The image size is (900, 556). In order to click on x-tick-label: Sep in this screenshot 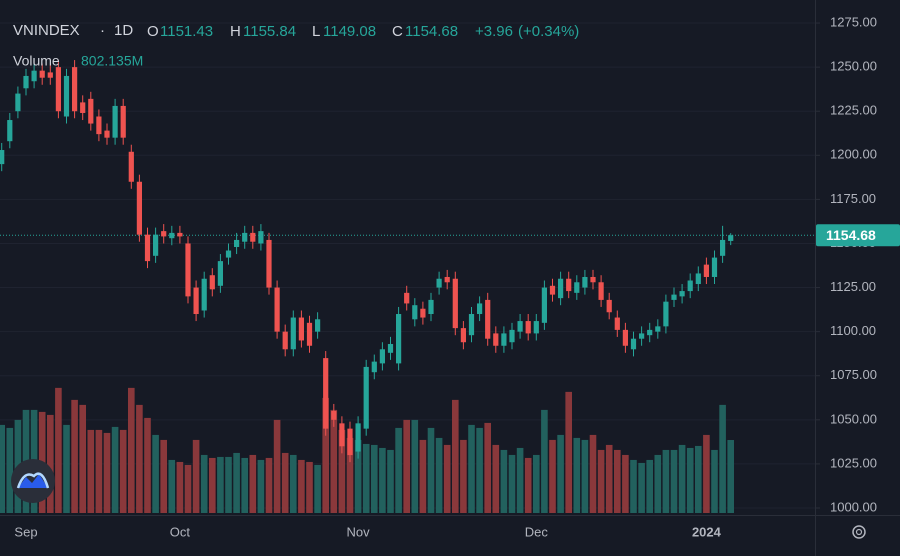, I will do `click(25, 531)`.